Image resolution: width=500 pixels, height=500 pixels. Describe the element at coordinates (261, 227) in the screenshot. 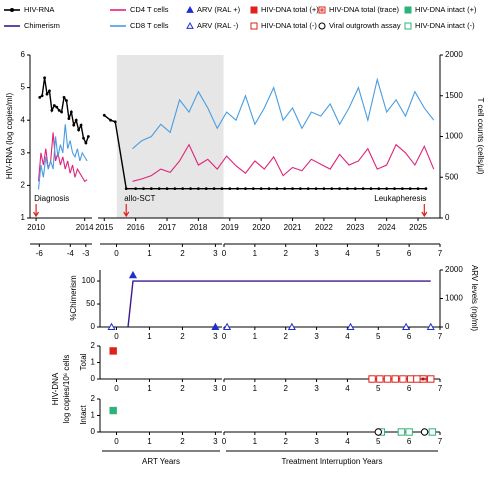

I see `x-tick-label: 2020` at that location.